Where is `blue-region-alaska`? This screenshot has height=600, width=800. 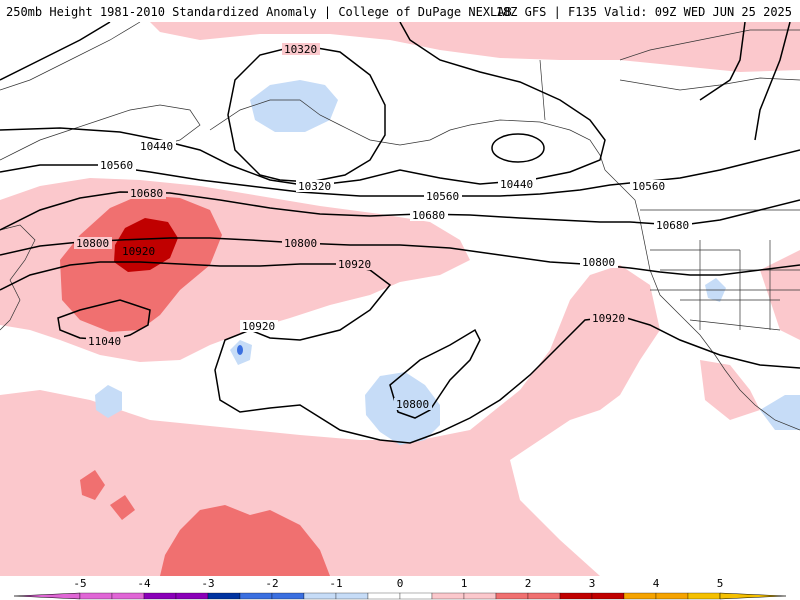 blue-region-alaska is located at coordinates (294, 106).